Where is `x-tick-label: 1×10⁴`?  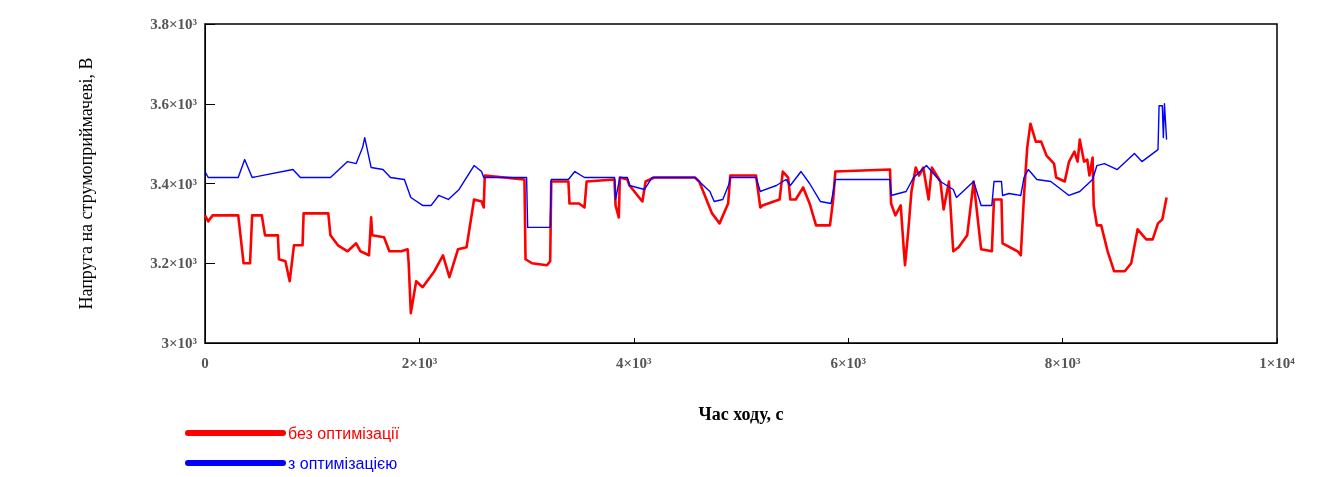
x-tick-label: 1×10⁴ is located at coordinates (1277, 362).